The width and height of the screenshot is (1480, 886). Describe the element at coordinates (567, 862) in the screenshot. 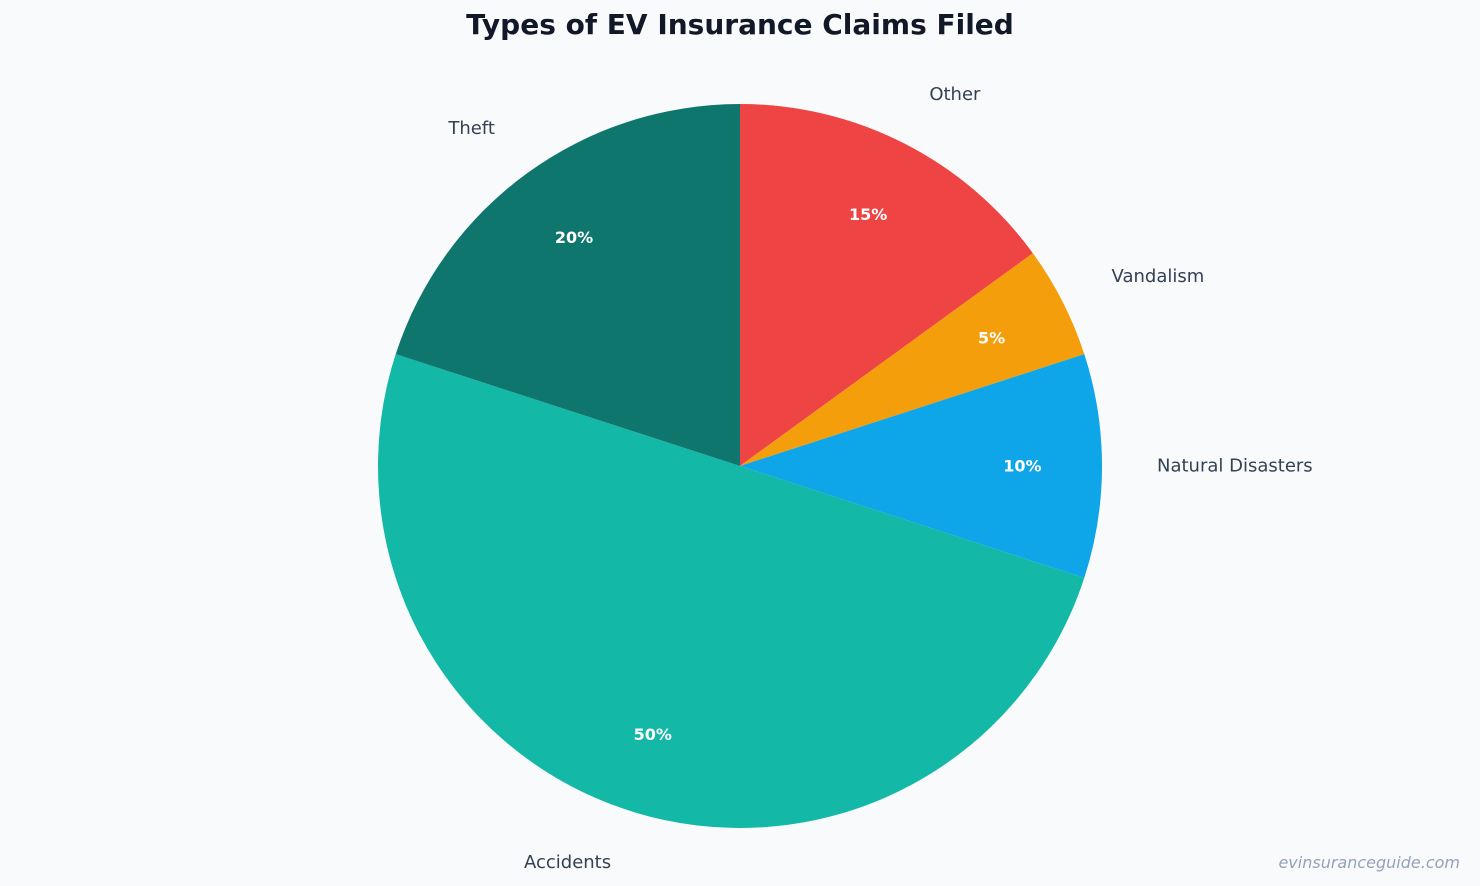

I see `slice-label-accidents: Accidents` at that location.